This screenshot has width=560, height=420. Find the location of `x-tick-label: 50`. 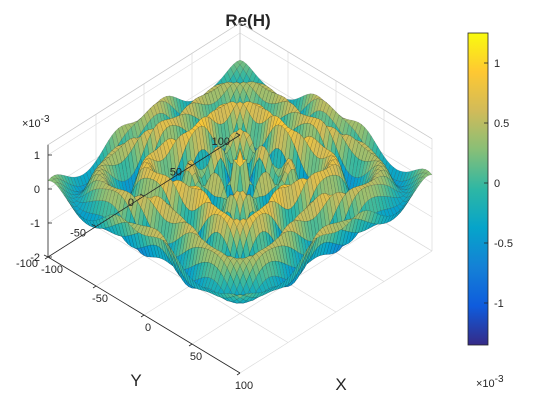

x-tick-label: 50 is located at coordinates (196, 357).